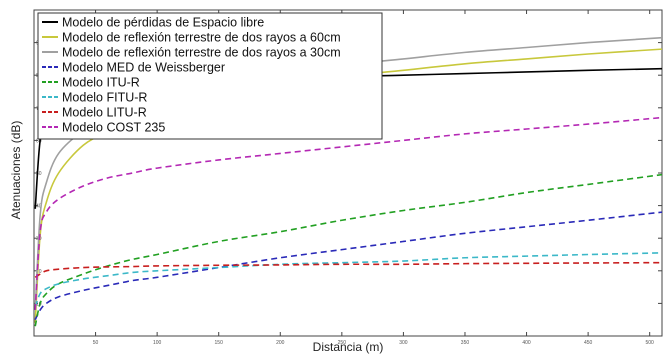 This screenshot has height=354, width=665. What do you see at coordinates (157, 343) in the screenshot?
I see `x-tick-label: 100` at bounding box center [157, 343].